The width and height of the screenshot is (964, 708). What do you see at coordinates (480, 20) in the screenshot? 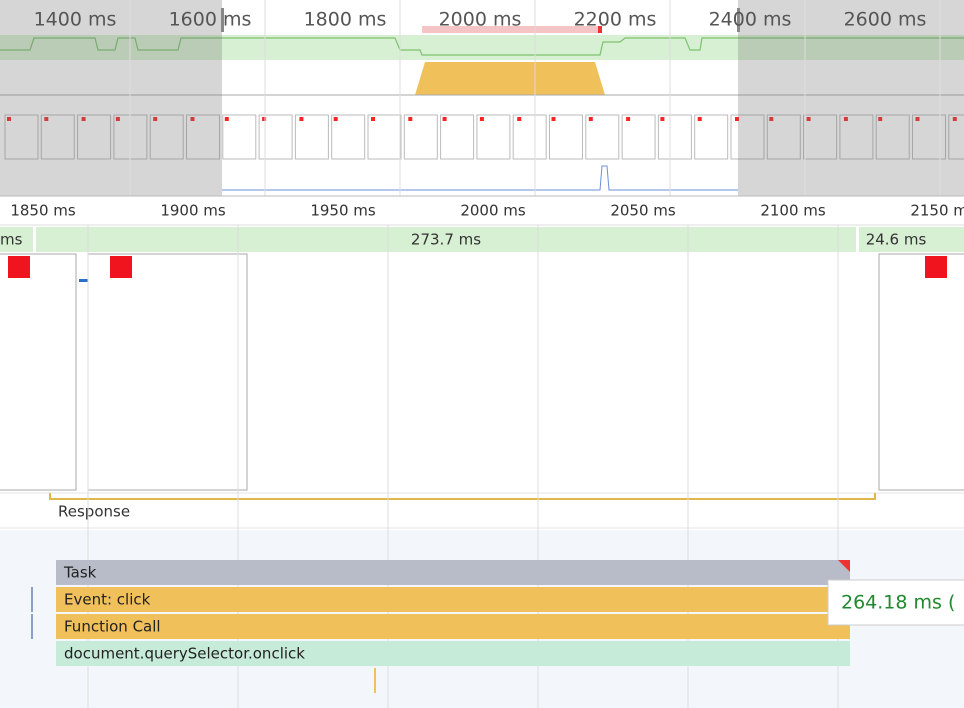
I see `overview-tick-label: 2000 ms` at bounding box center [480, 20].